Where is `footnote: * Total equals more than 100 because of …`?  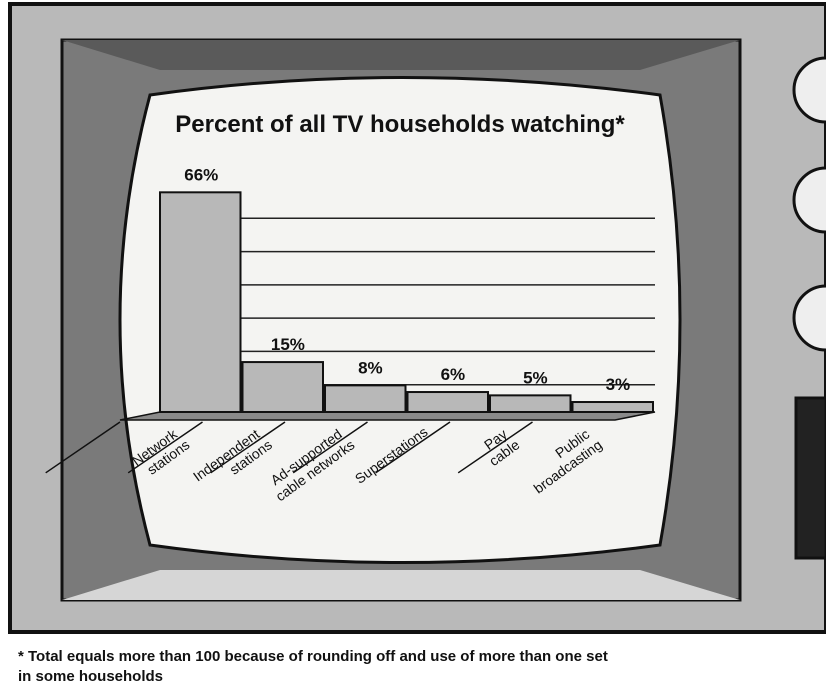
footnote: * Total equals more than 100 because of … is located at coordinates (315, 666).